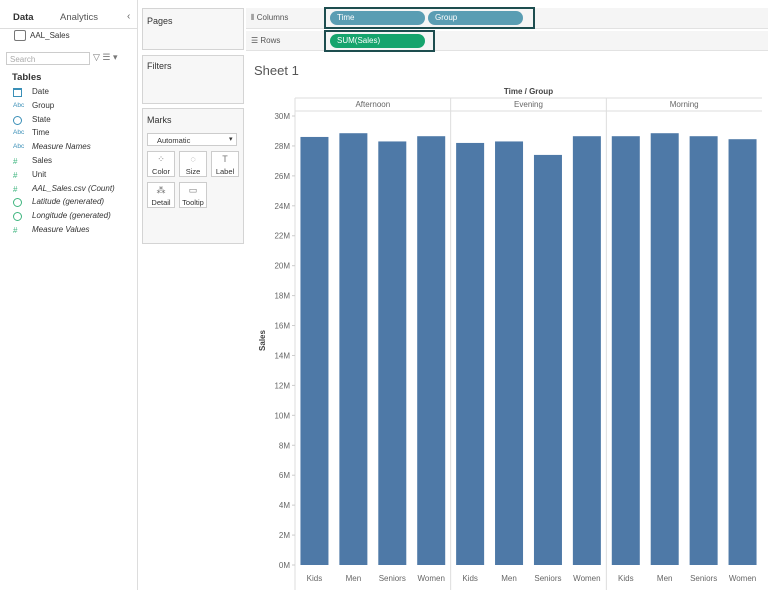 The height and width of the screenshot is (590, 768). I want to click on tab-bar, so click(68, 18).